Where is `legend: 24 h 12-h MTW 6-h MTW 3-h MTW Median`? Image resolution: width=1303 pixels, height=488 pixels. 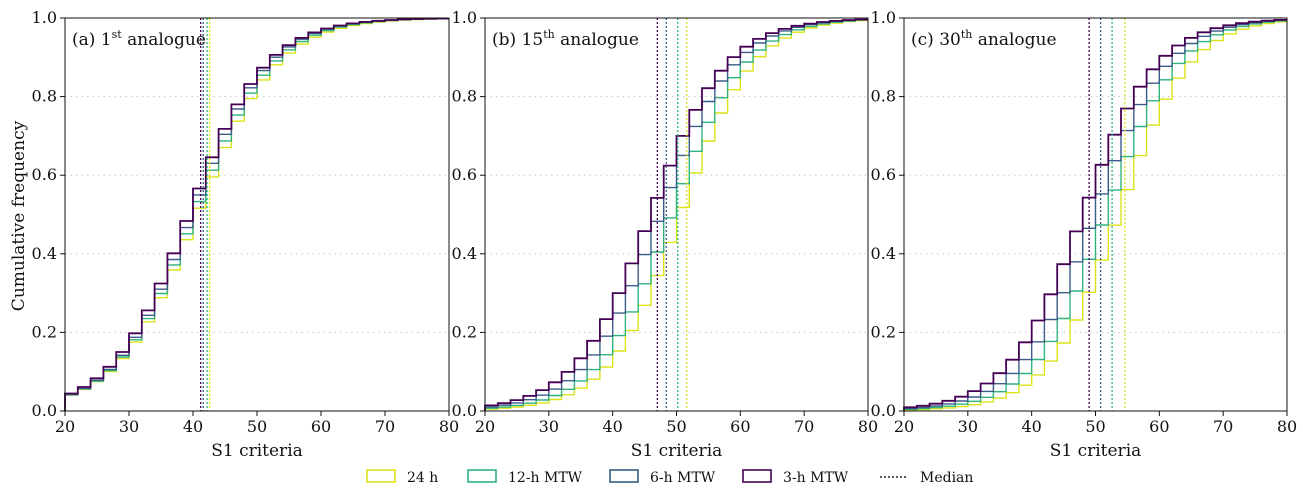
legend: 24 h 12-h MTW 6-h MTW 3-h MTW Median is located at coordinates (669, 477).